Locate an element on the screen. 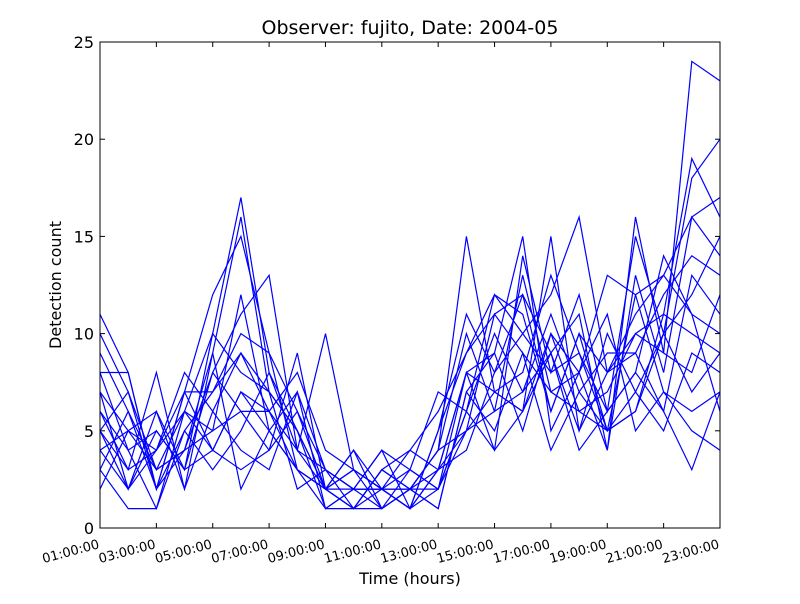  y-tick-label: 15 is located at coordinates (84, 236).